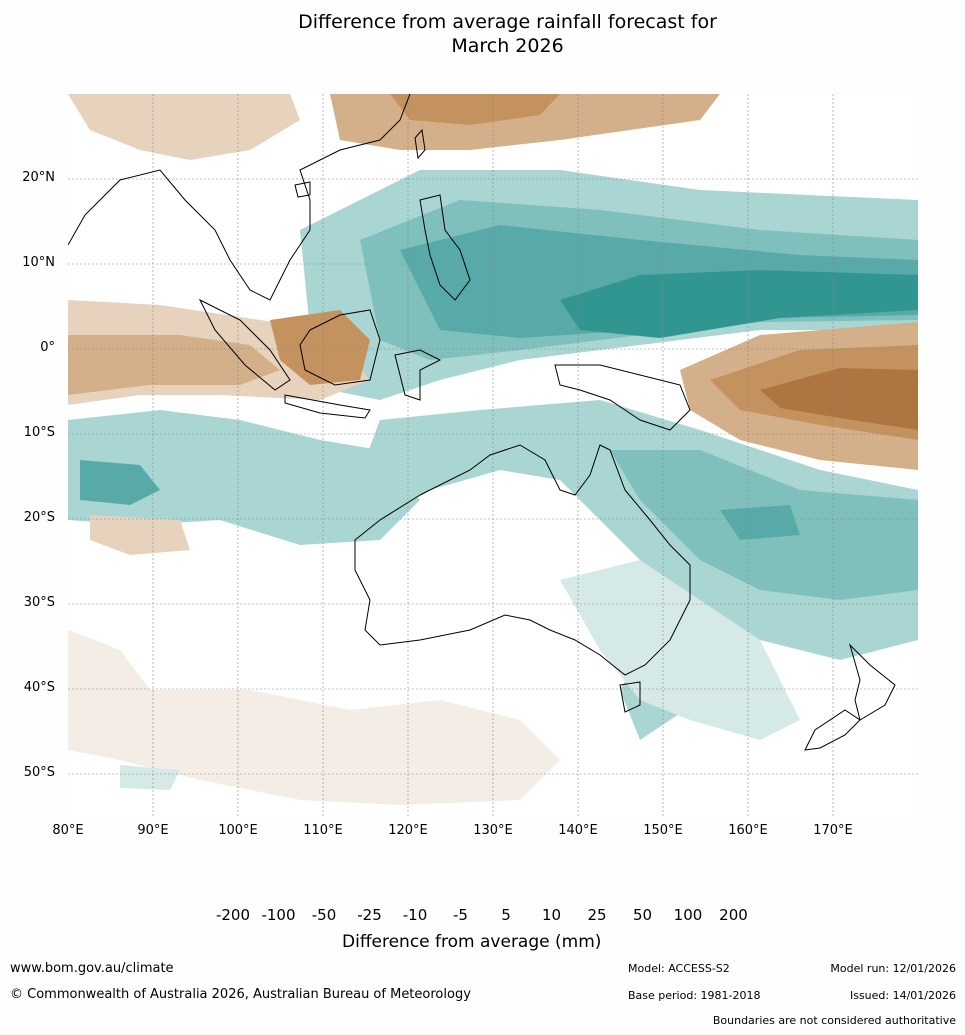  What do you see at coordinates (302, 189) in the screenshot?
I see `hainan-outline` at bounding box center [302, 189].